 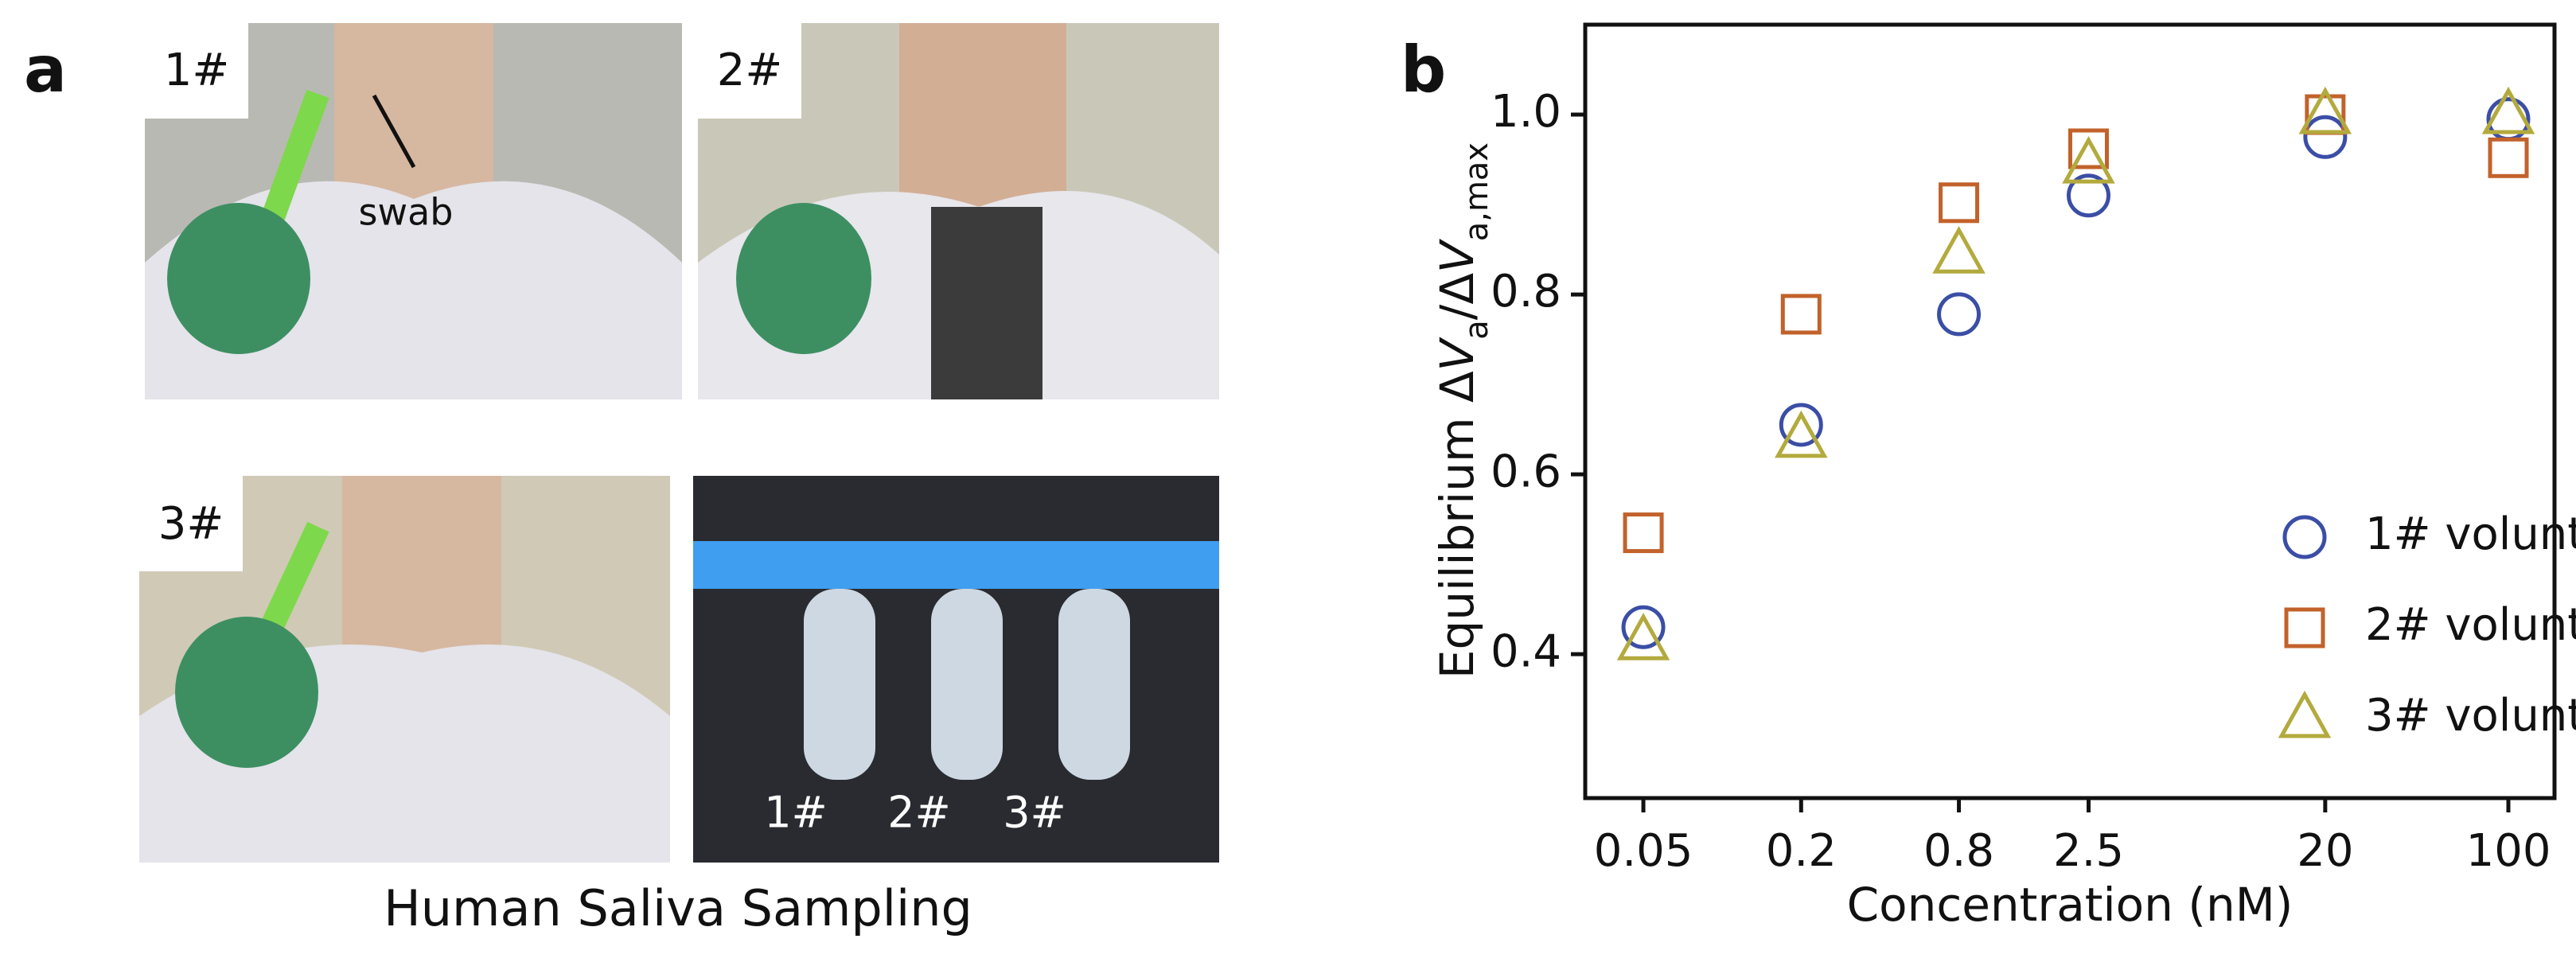 I want to click on x-tick-label: 0.2, so click(x=1802, y=851).